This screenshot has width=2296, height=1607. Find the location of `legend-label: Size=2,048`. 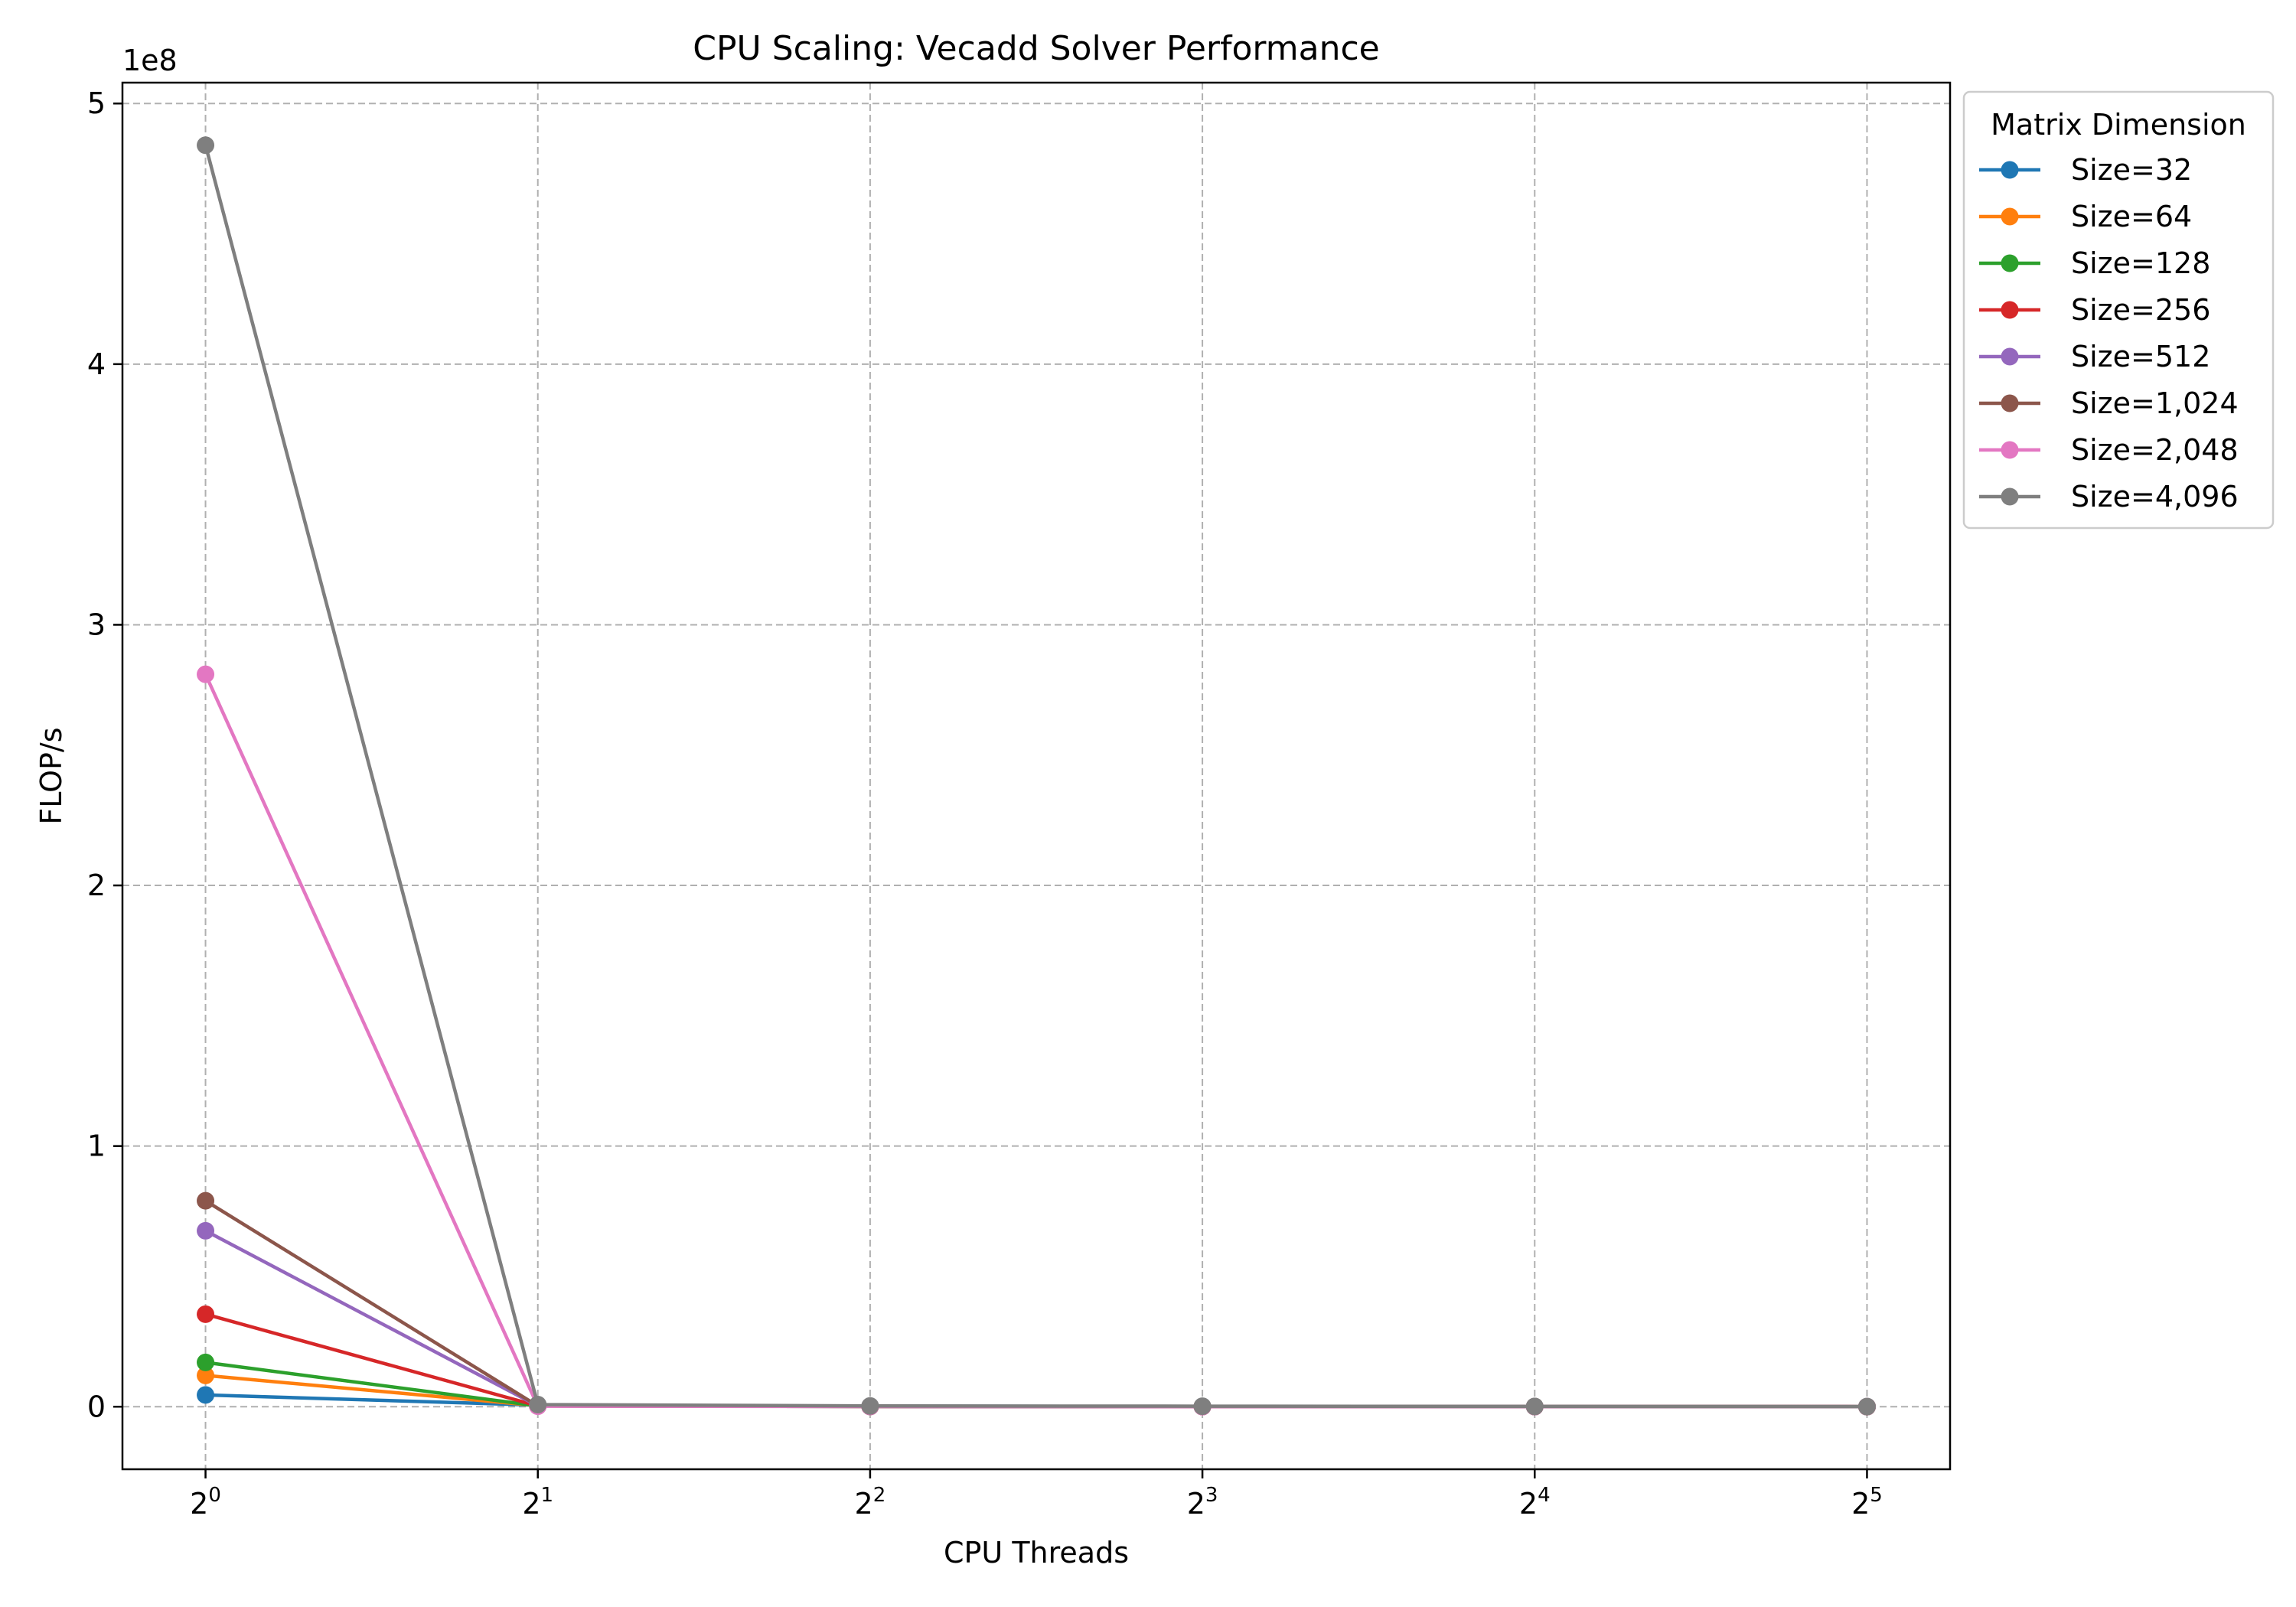

legend-label: Size=2,048 is located at coordinates (2155, 450).